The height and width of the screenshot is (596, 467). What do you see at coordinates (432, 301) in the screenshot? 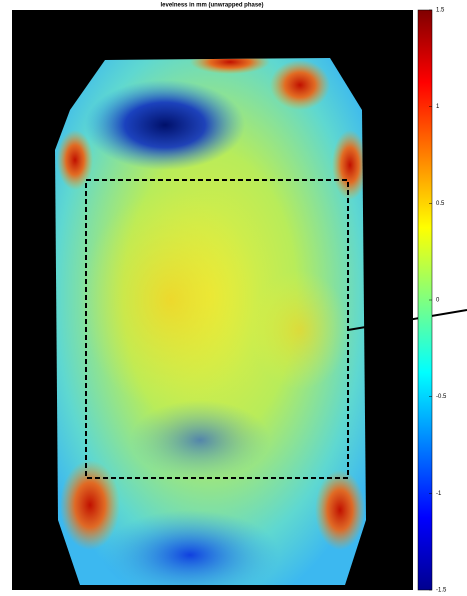
I see `colorbar: -1.5 -1 -0.5 0 0.5 1 1.5` at bounding box center [432, 301].